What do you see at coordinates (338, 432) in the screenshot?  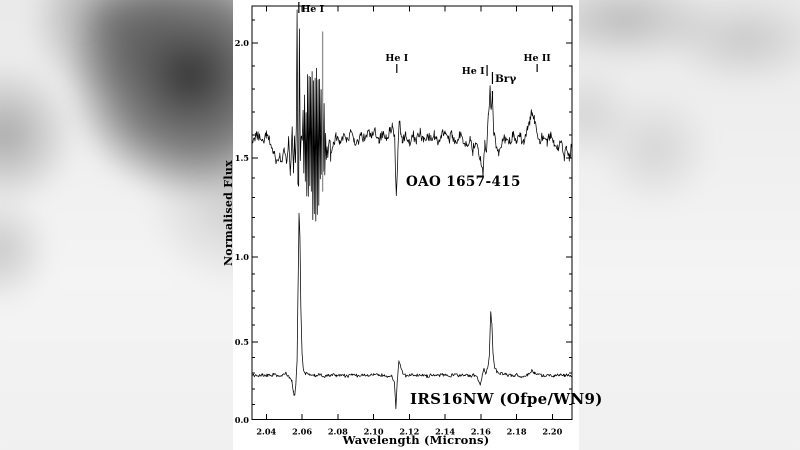 I see `x-tick-label: 2.08` at bounding box center [338, 432].